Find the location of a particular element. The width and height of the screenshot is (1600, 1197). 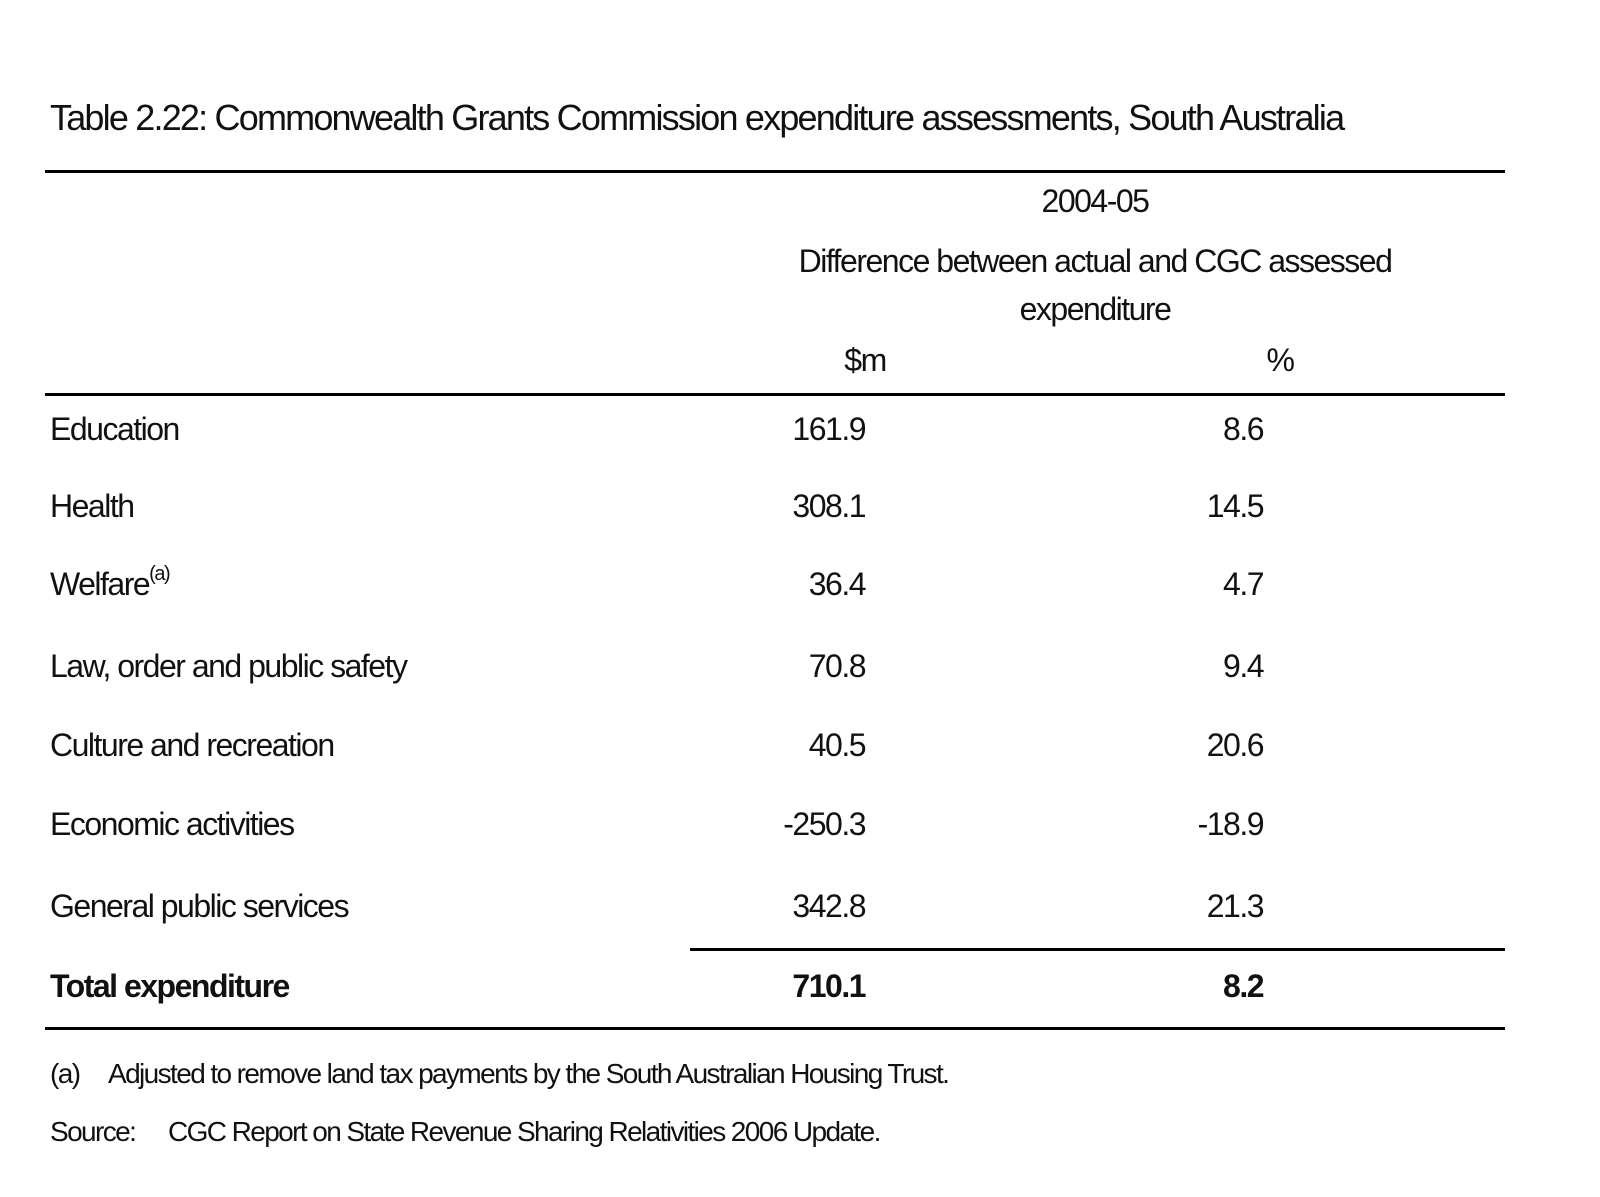

row-label: Law, order and public safety is located at coordinates (229, 666).